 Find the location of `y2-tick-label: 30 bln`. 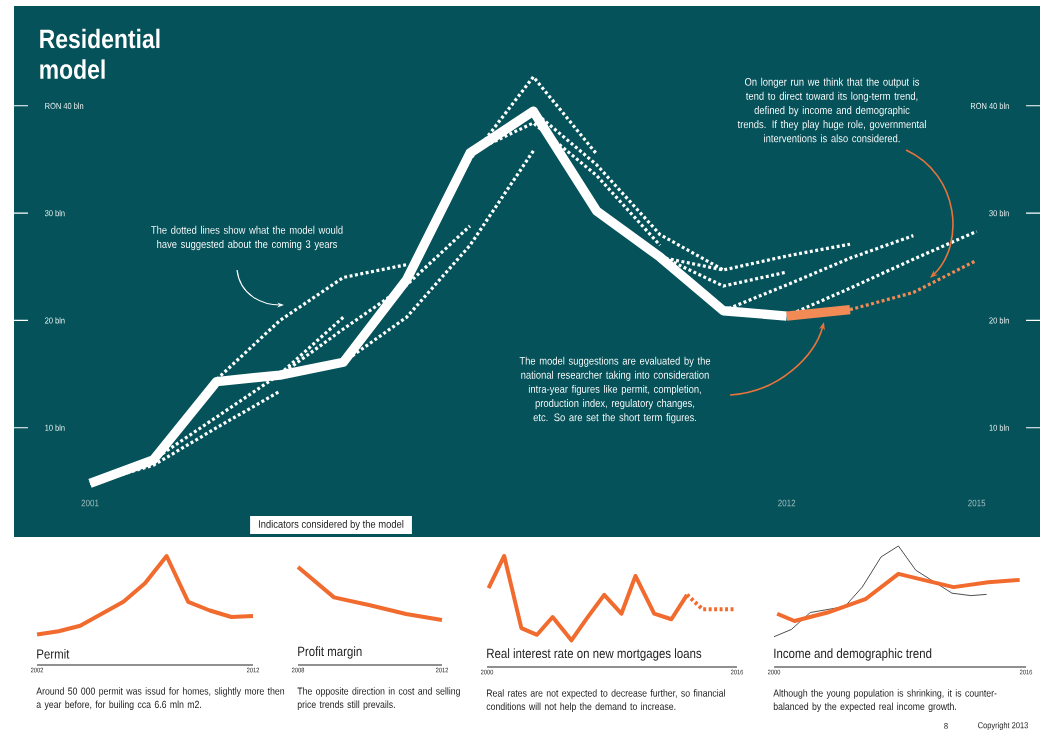

y2-tick-label: 30 bln is located at coordinates (999, 213).